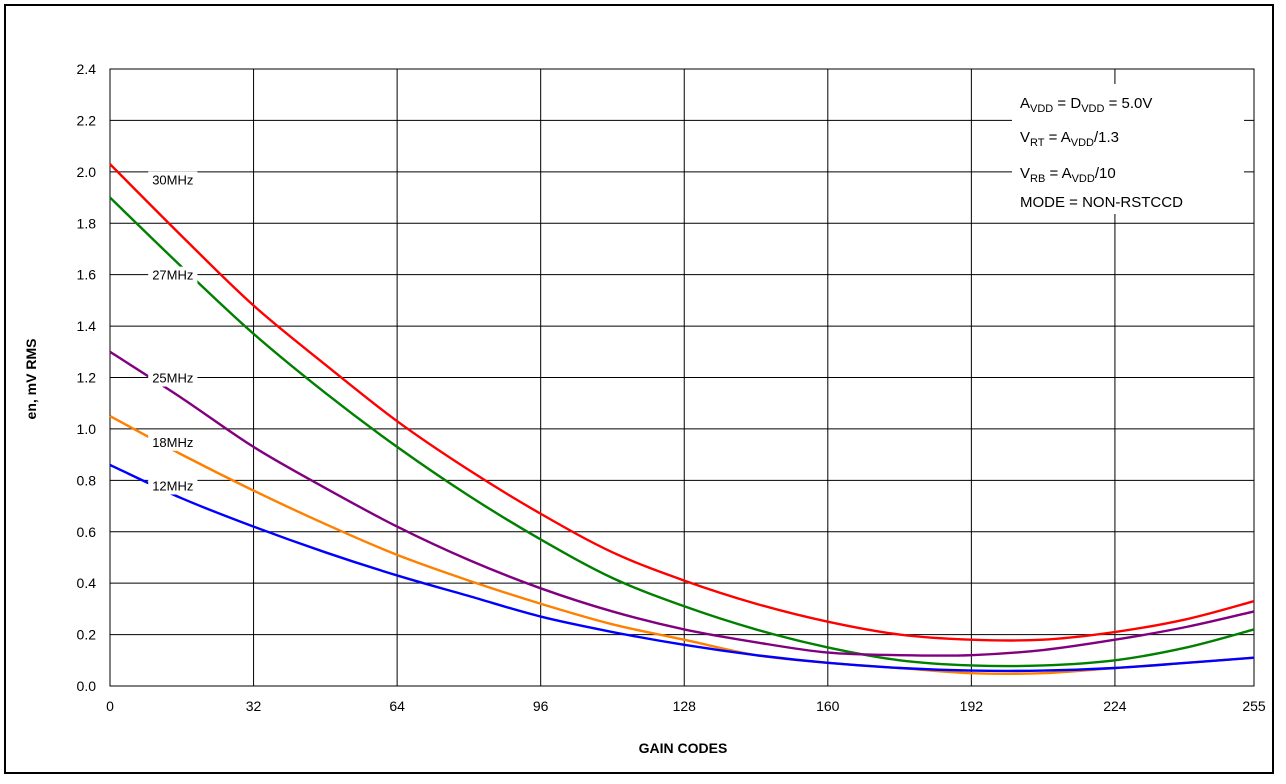  Describe the element at coordinates (1069, 139) in the screenshot. I see `annotation-line-2: VRT = AVDD/1.3` at that location.